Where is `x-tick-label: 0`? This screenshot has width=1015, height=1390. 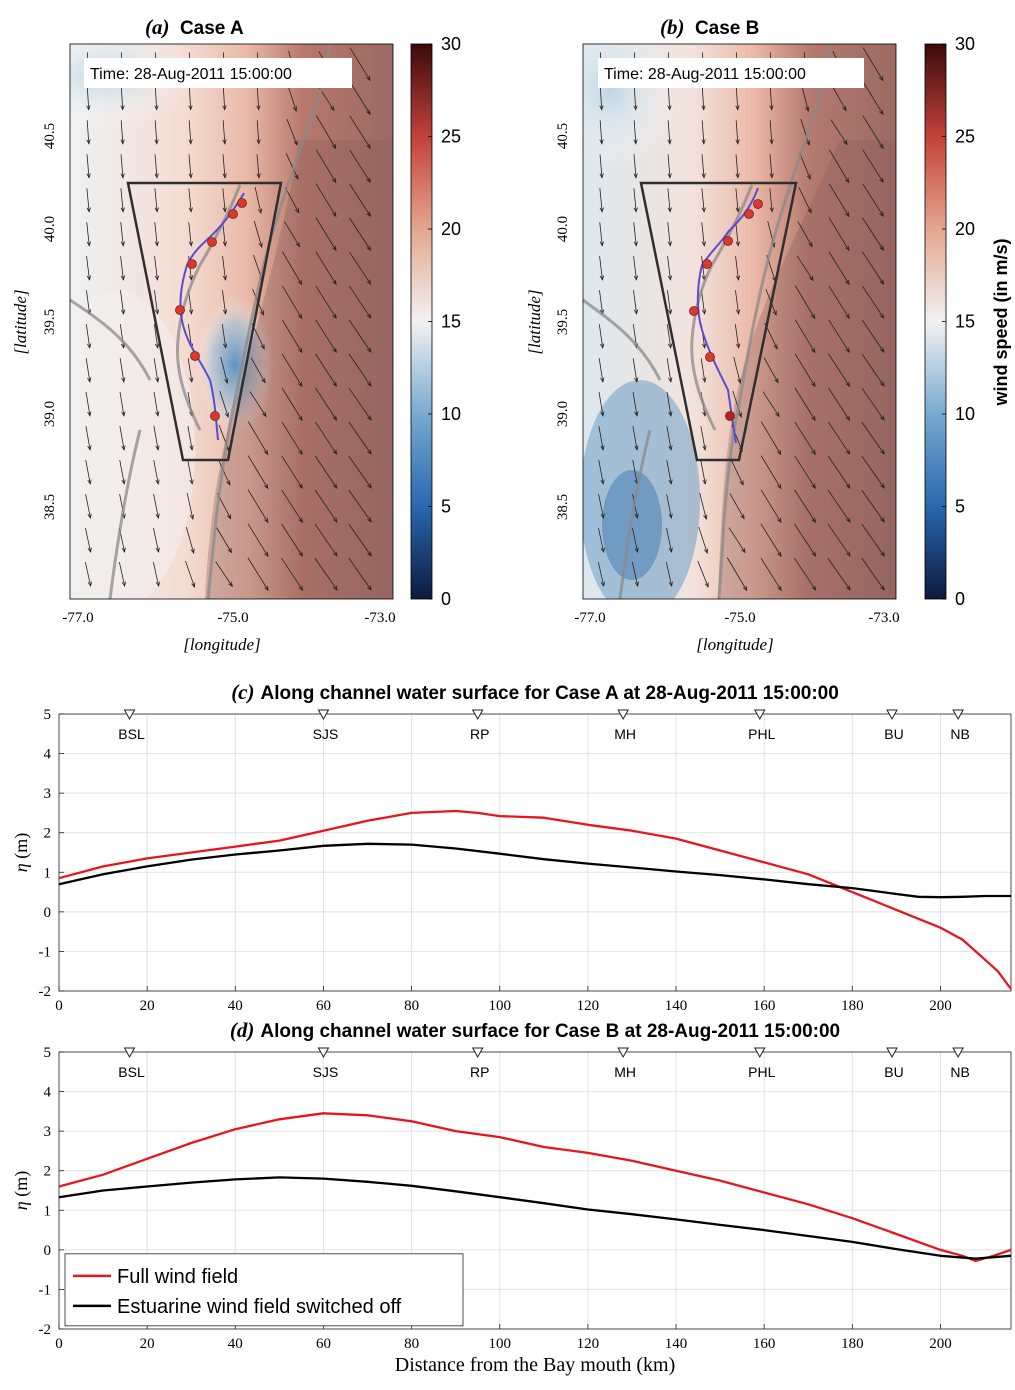
x-tick-label: 0 is located at coordinates (59, 1006).